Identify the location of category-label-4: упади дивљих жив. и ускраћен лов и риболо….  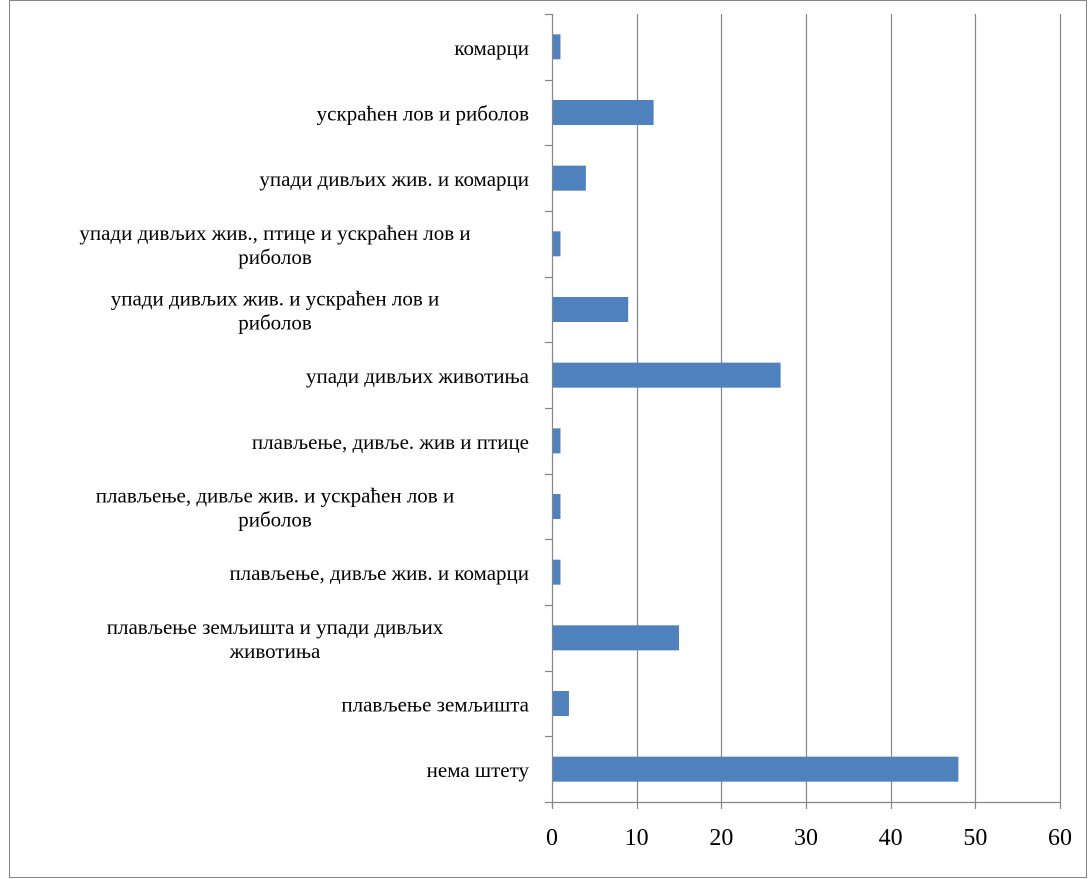
(275, 311).